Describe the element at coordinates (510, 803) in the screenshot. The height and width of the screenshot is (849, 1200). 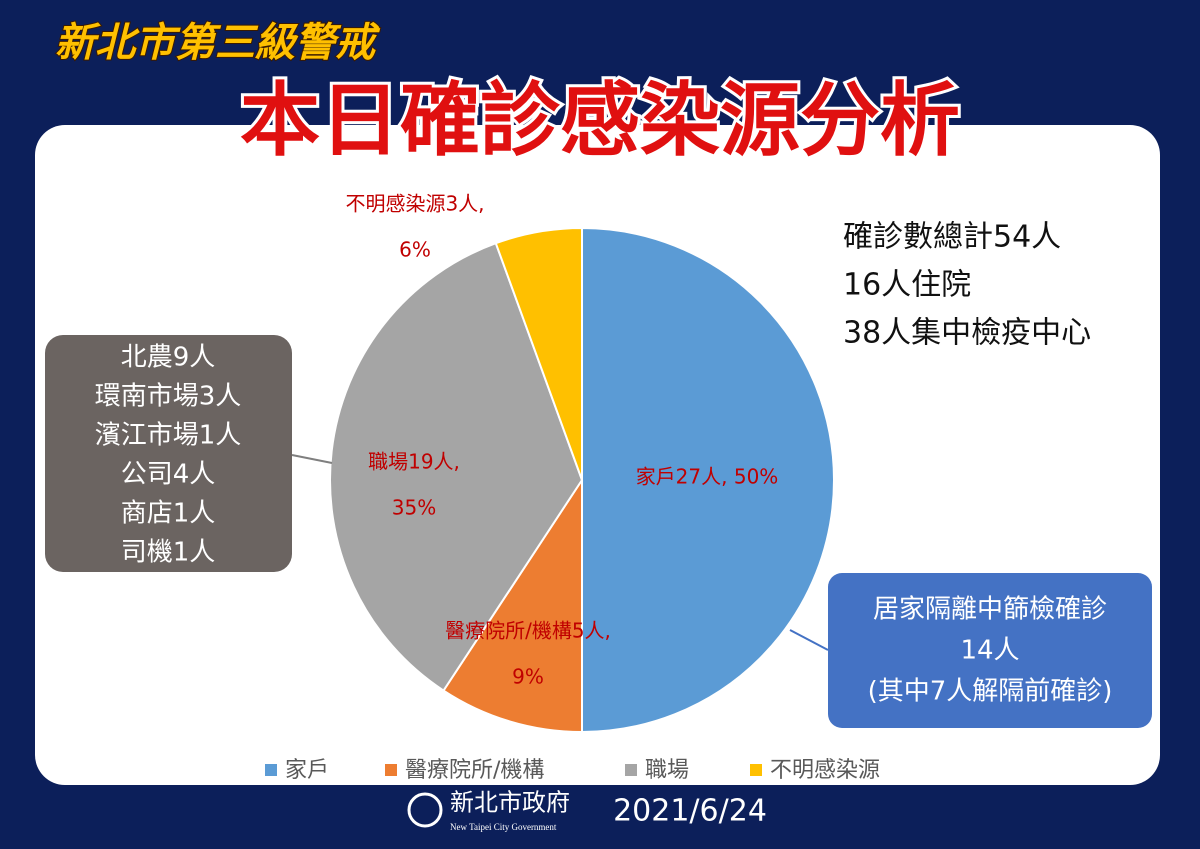
I see `org-name: 新北市政府` at that location.